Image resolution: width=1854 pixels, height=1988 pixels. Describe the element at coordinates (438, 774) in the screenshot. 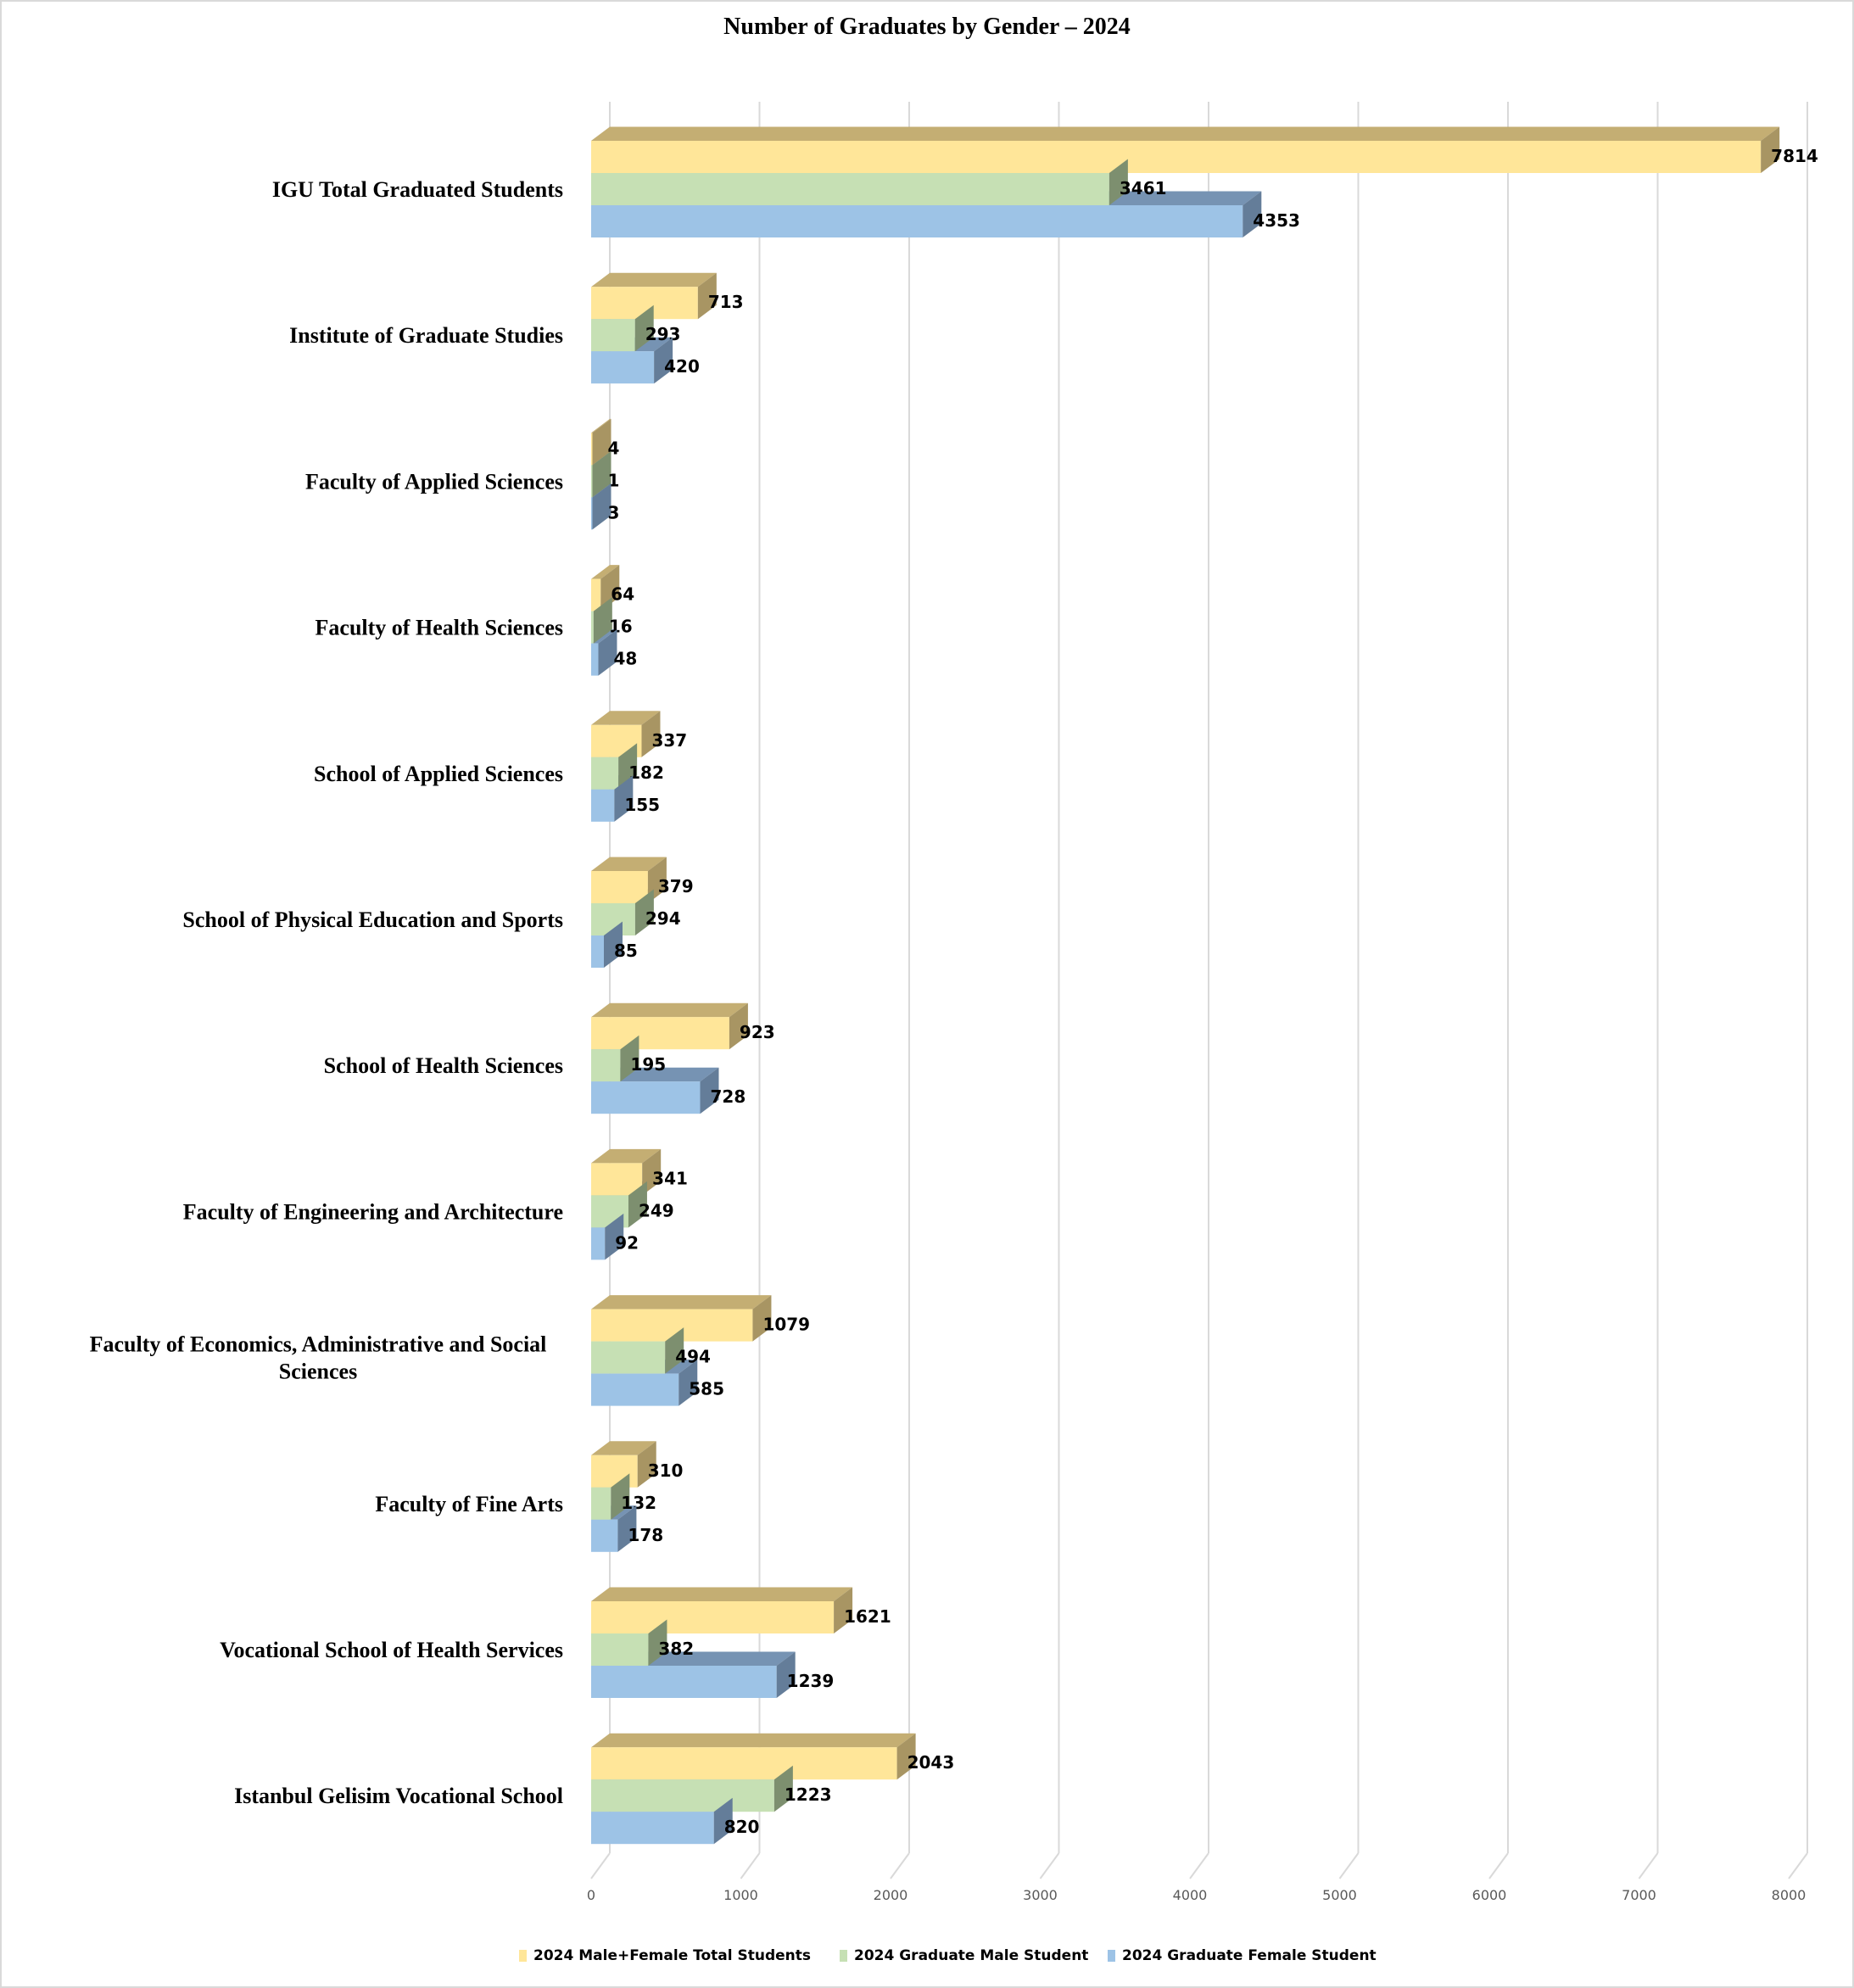

I see `category-label: School of Applied Sciences` at that location.